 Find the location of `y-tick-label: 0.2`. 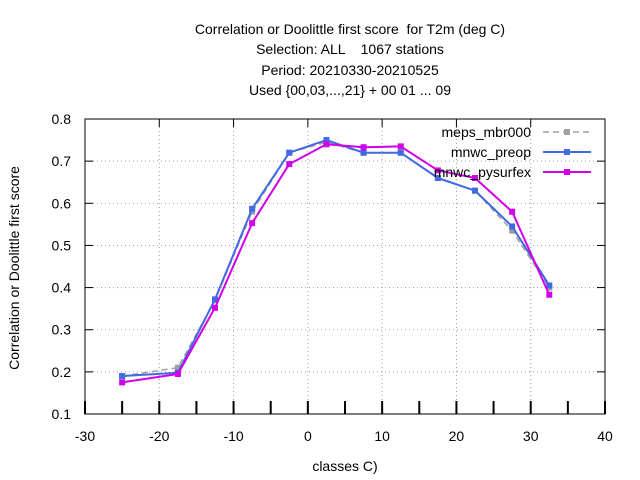

y-tick-label: 0.2 is located at coordinates (62, 372).